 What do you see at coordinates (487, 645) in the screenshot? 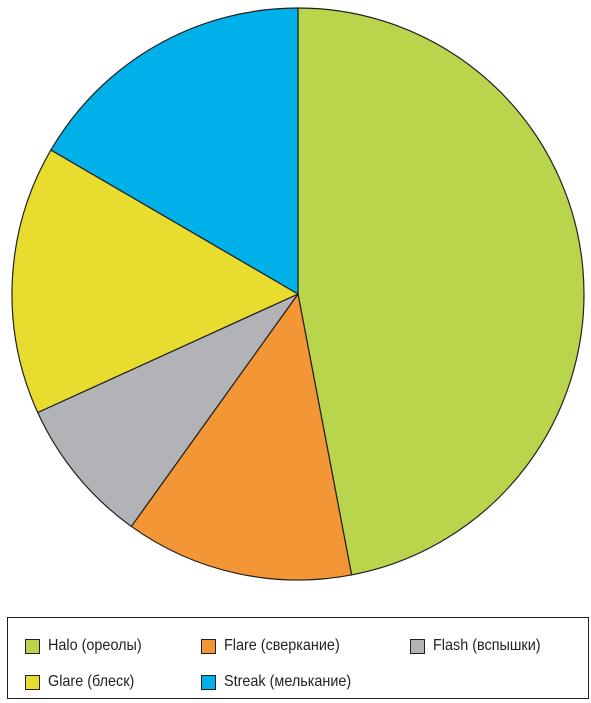
I see `legend-label-flash: Flash (вспышки)` at bounding box center [487, 645].